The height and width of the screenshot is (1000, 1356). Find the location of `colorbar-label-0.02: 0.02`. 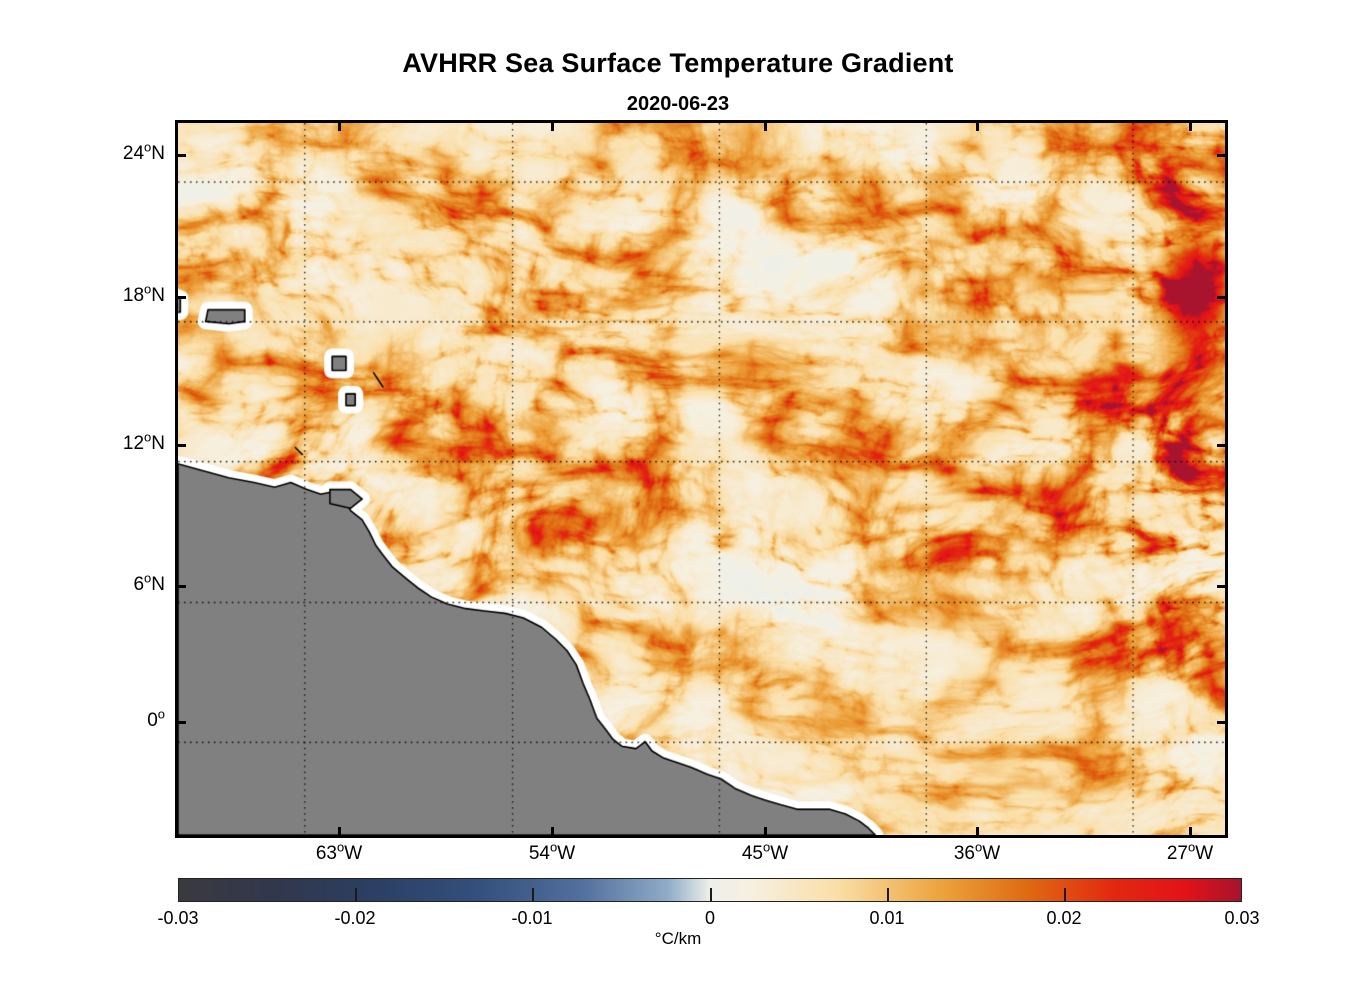

colorbar-label-0.02: 0.02 is located at coordinates (1064, 918).